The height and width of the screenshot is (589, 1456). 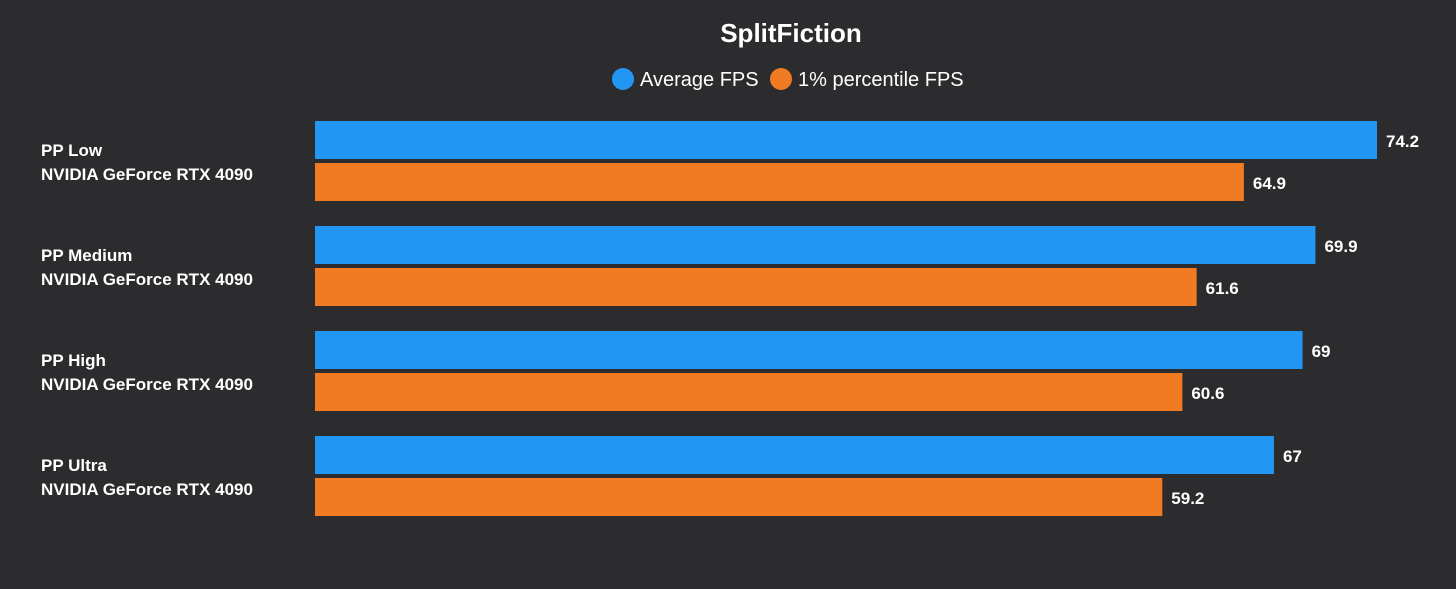 I want to click on data-label: 69, so click(x=1321, y=351).